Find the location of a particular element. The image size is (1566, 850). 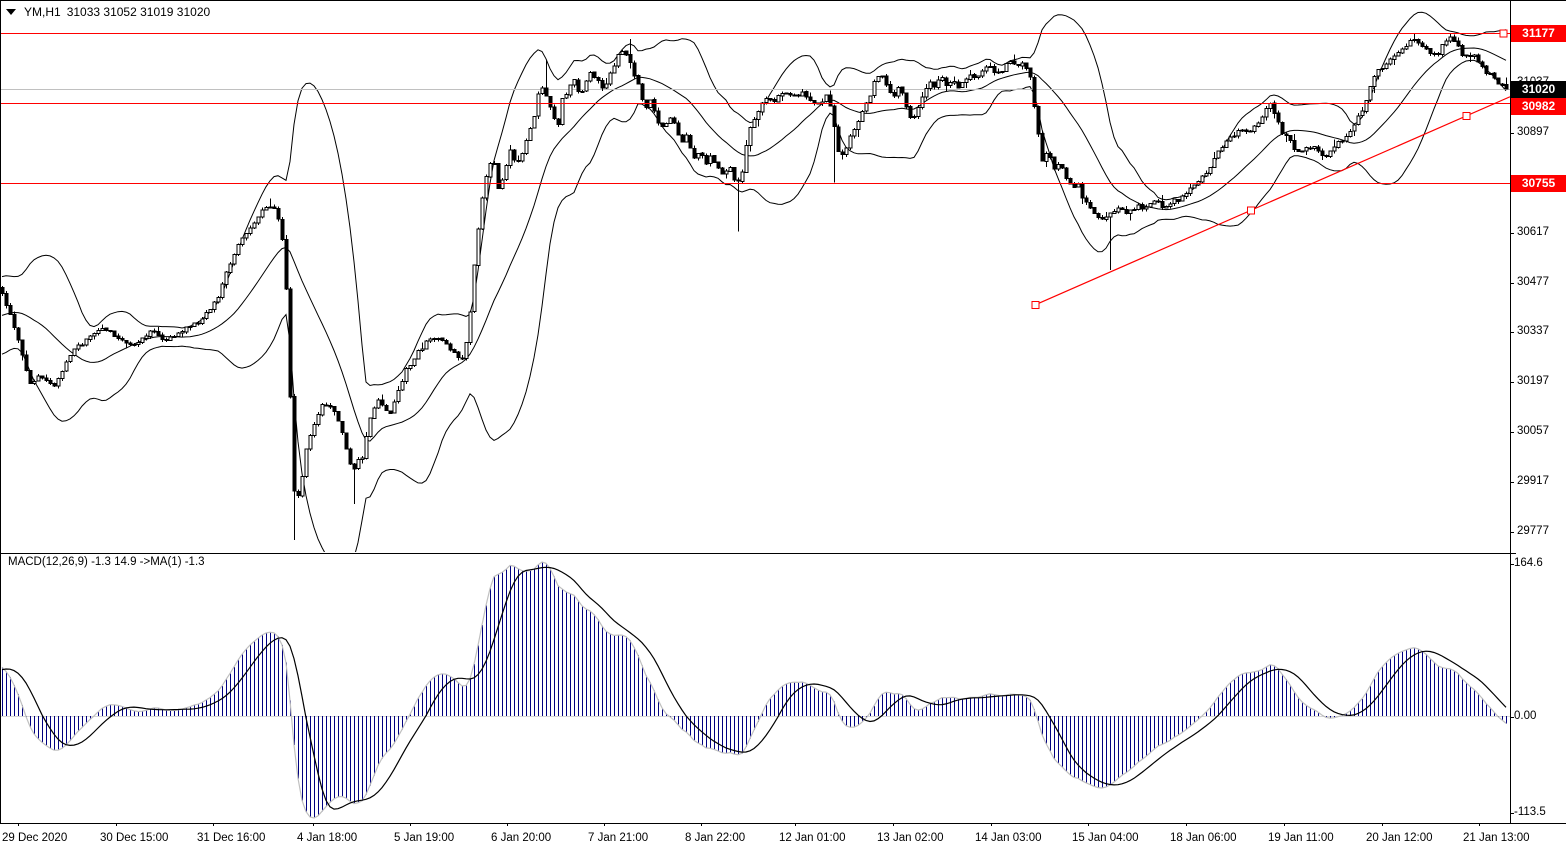

trendline-handle-mid is located at coordinates (1251, 210).